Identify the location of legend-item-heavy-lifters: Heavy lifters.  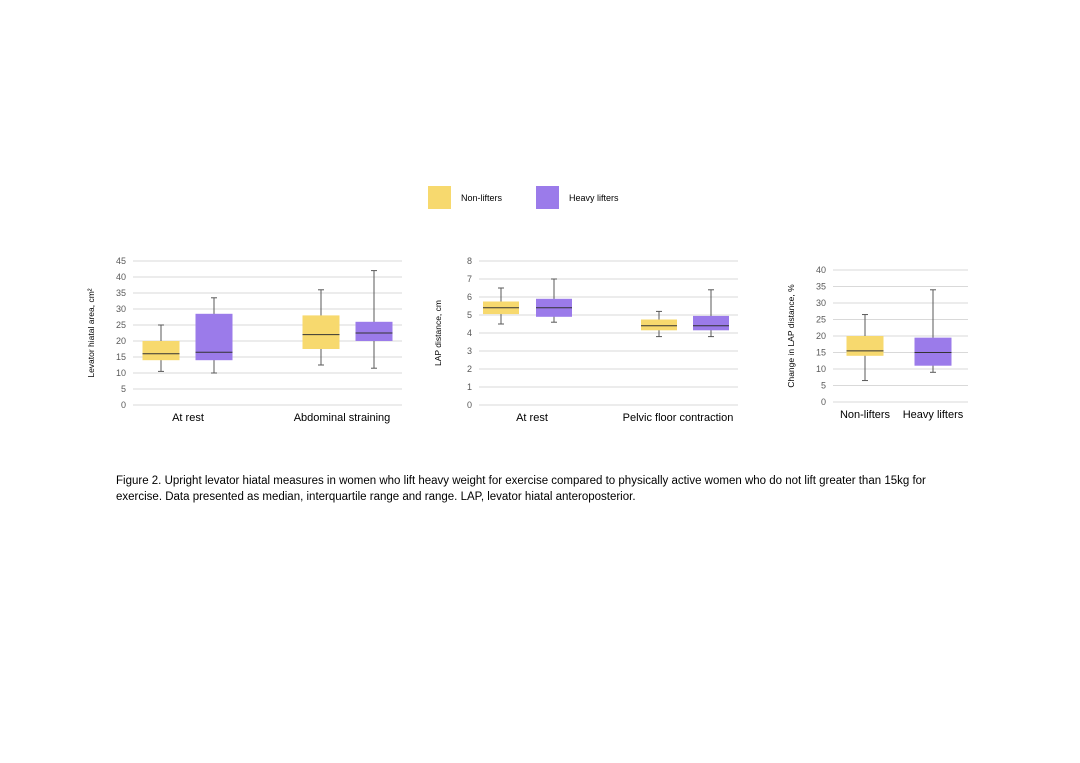
(577, 197).